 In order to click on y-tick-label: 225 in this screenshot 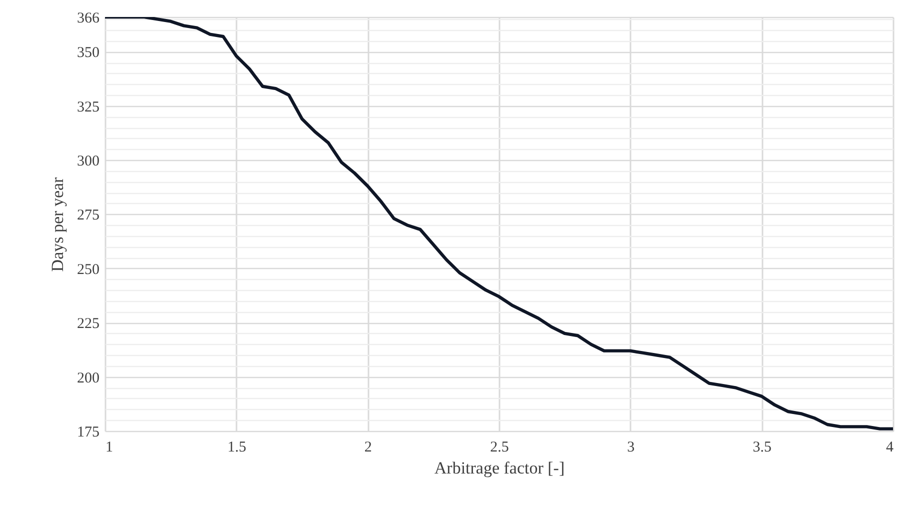, I will do `click(88, 324)`.